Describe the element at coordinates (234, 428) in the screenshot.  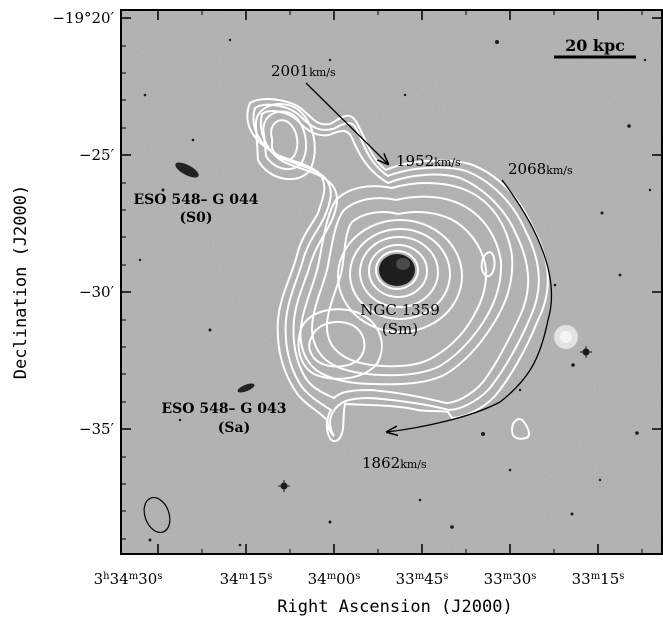
I see `eso043-type: (Sa)` at that location.